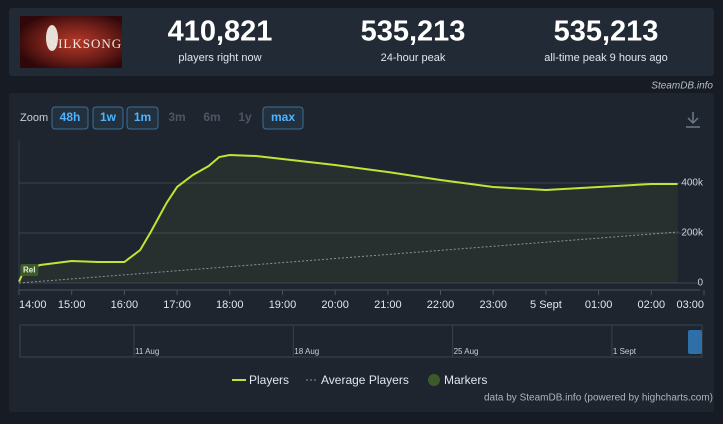  What do you see at coordinates (361, 341) in the screenshot?
I see `navigator` at bounding box center [361, 341].